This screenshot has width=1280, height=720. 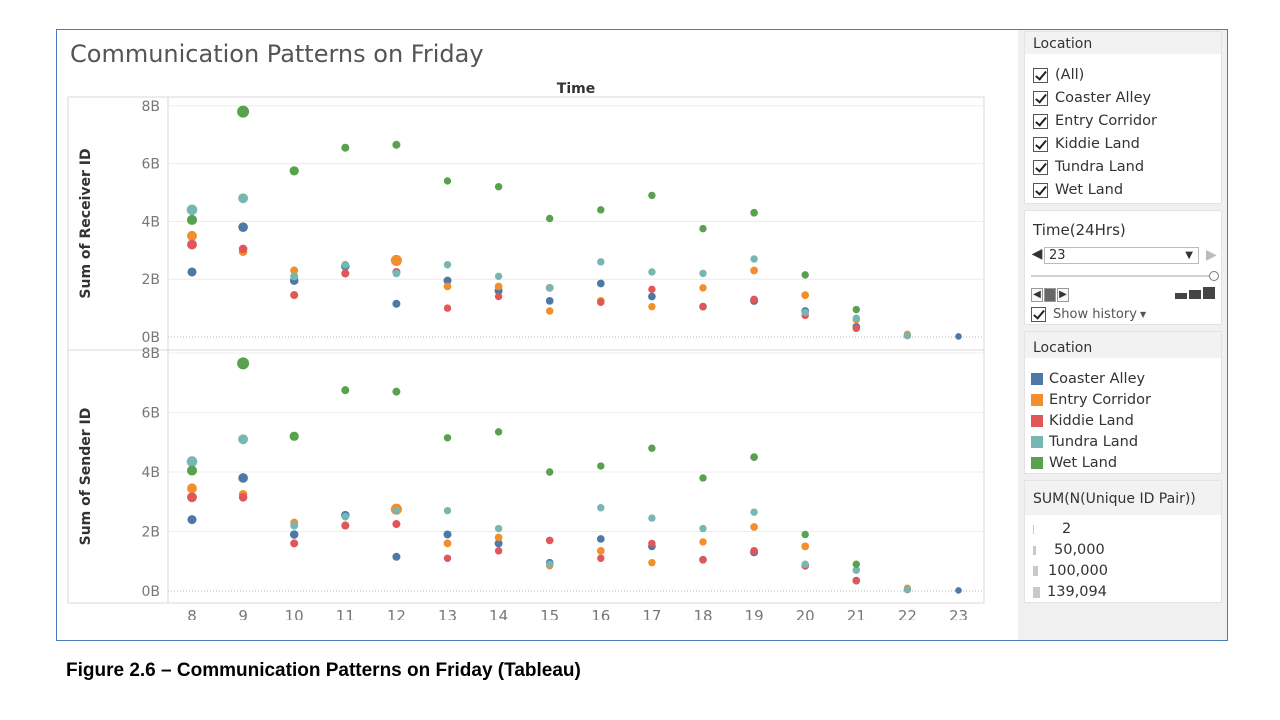 What do you see at coordinates (702, 613) in the screenshot?
I see `x-tick-label: 18` at bounding box center [702, 613].